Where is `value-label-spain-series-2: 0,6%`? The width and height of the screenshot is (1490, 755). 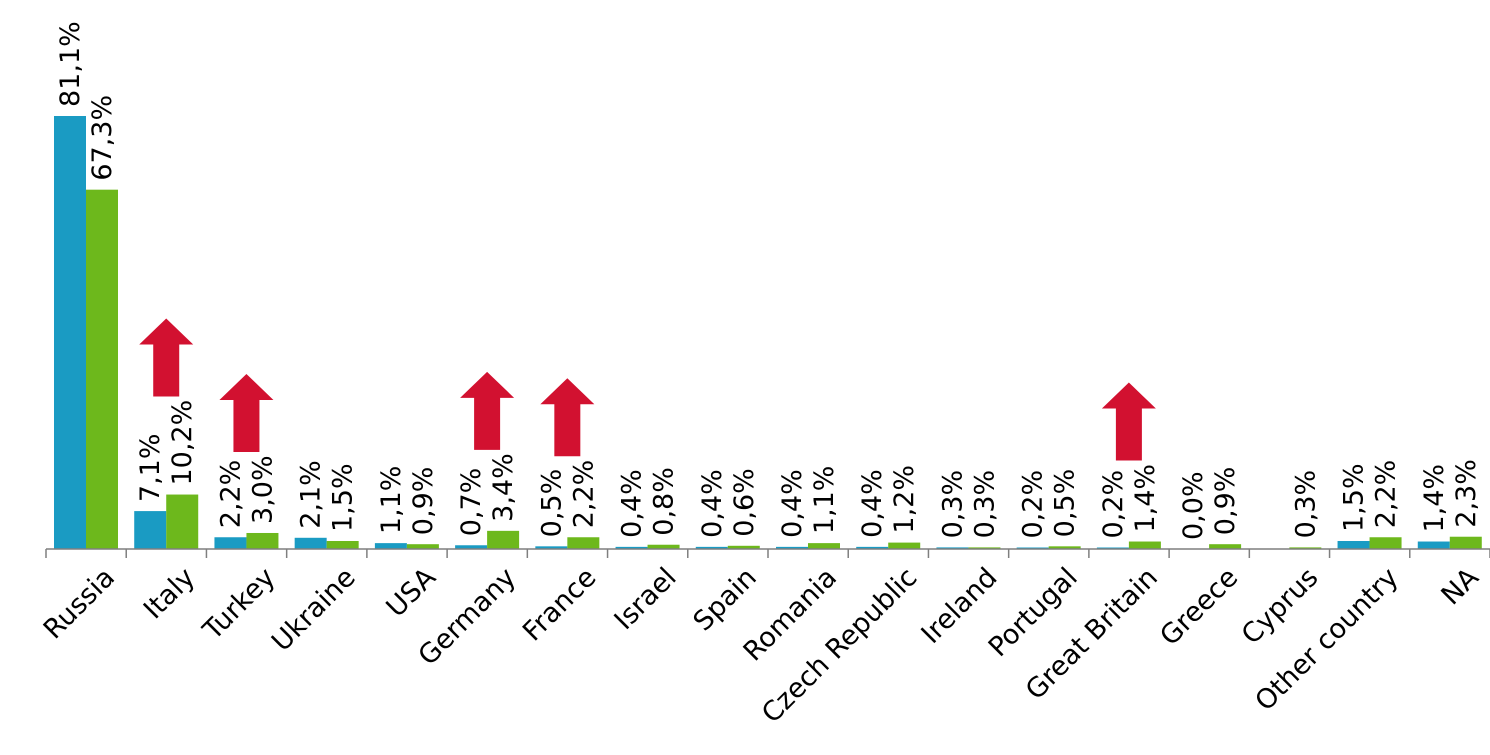 value-label-spain-series-2: 0,6% is located at coordinates (744, 502).